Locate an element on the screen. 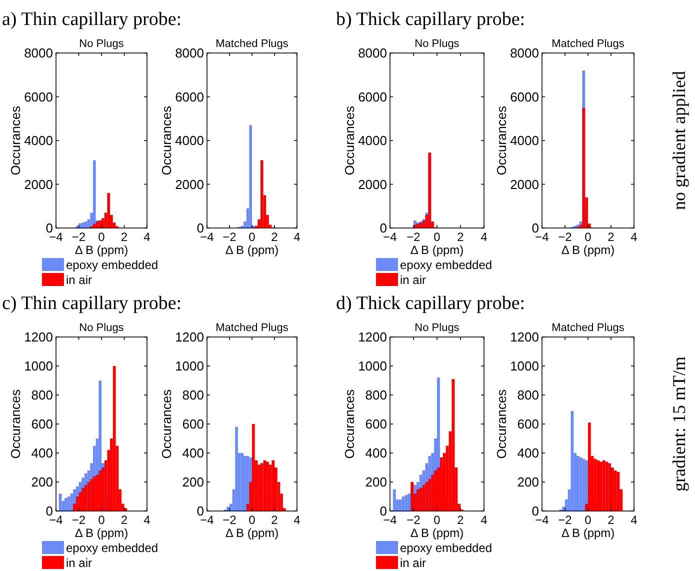  text: d) Thick capillary probe: is located at coordinates (431, 303).